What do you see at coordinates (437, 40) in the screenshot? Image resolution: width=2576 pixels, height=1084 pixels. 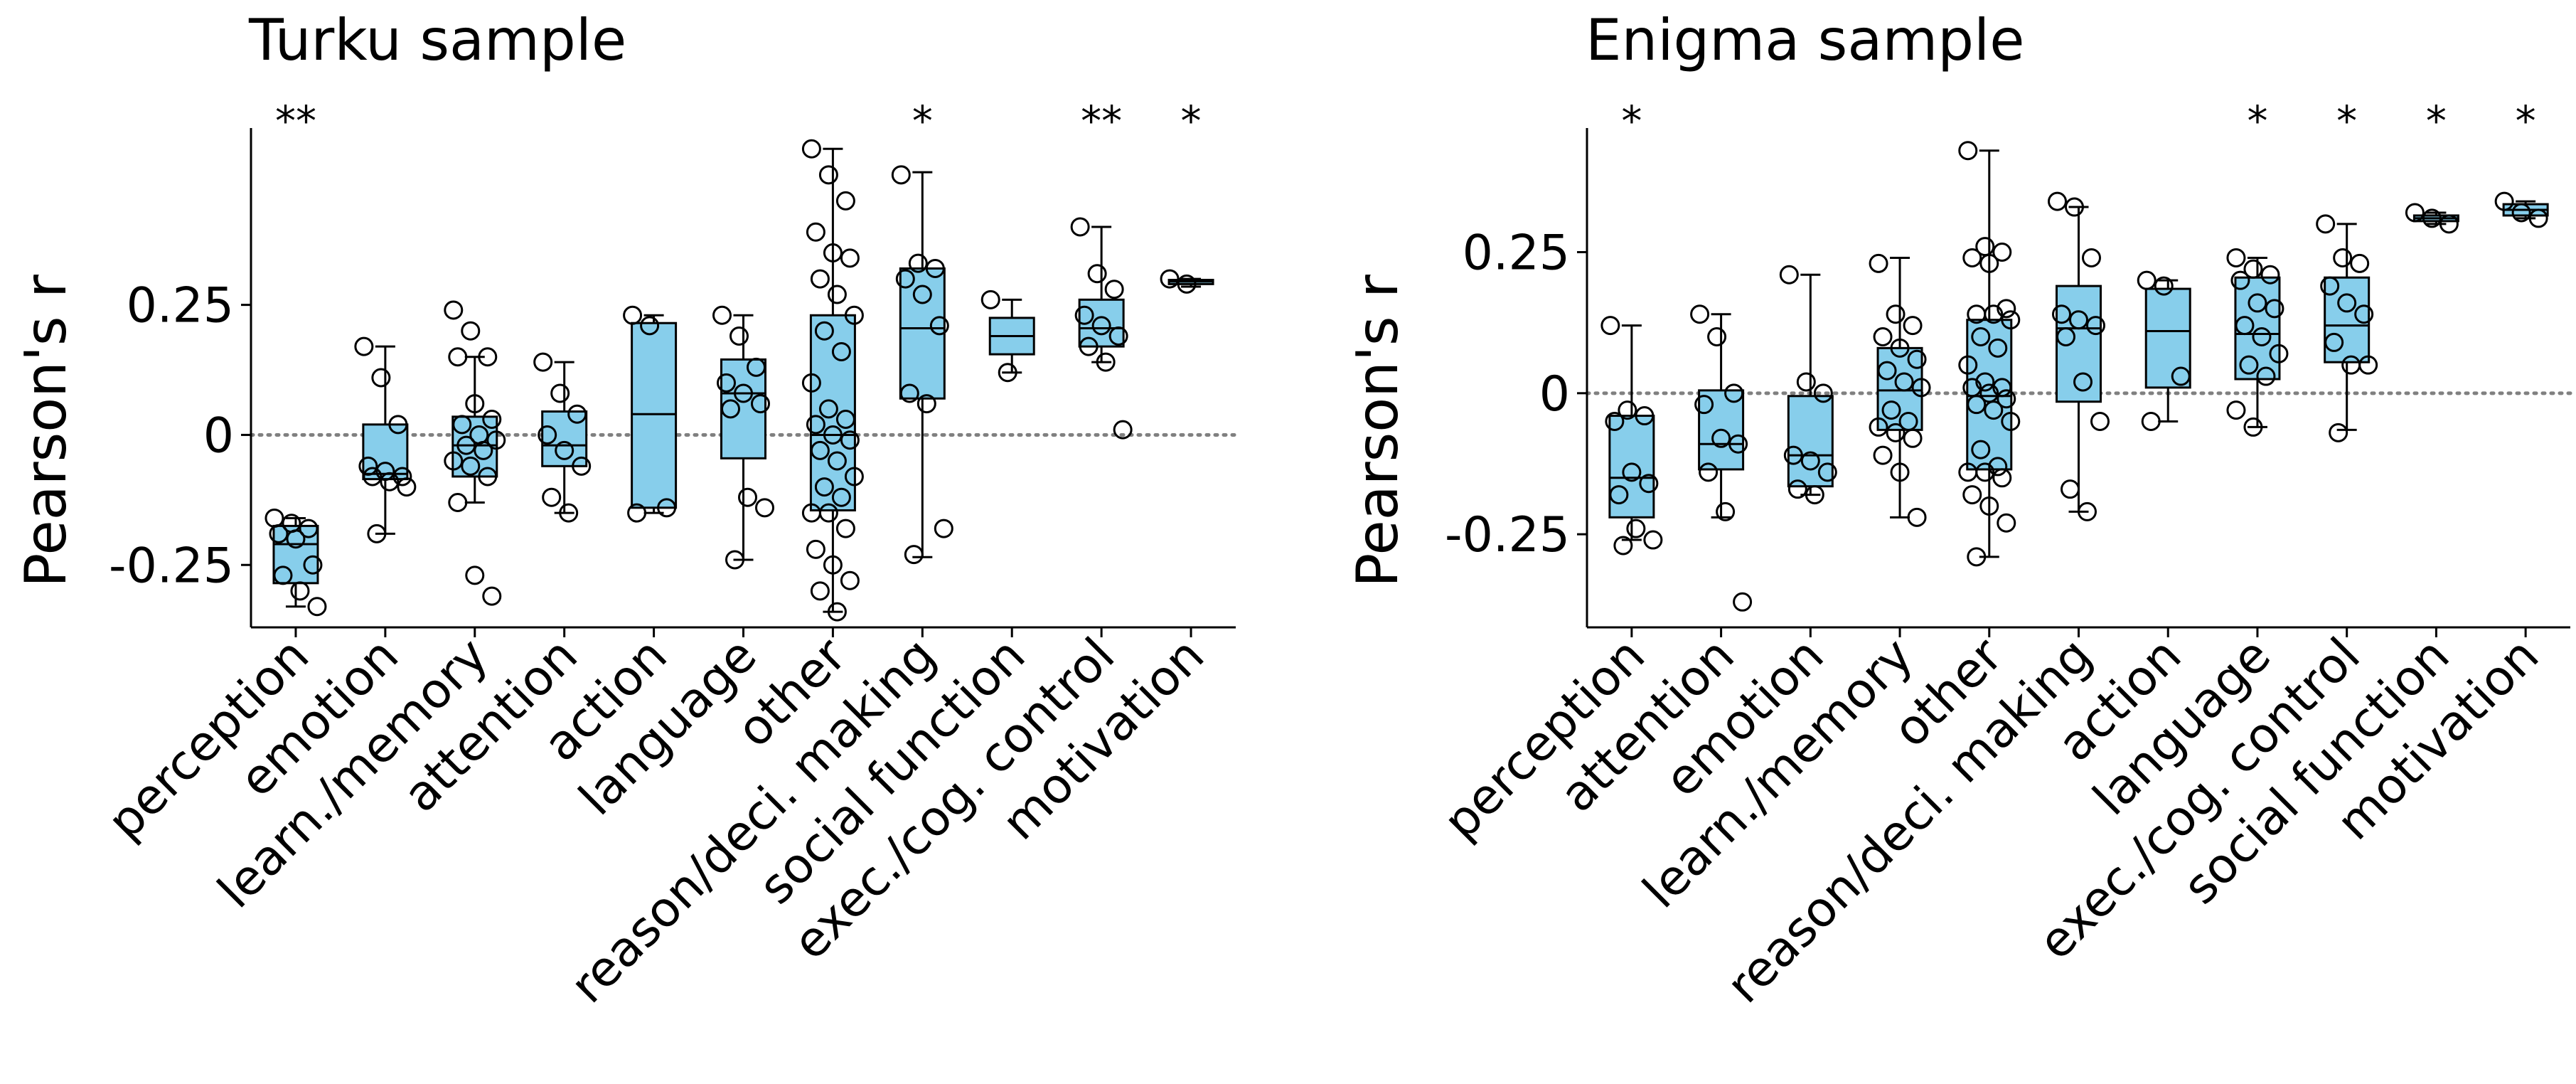 I see `turku-title: Turku sample` at bounding box center [437, 40].